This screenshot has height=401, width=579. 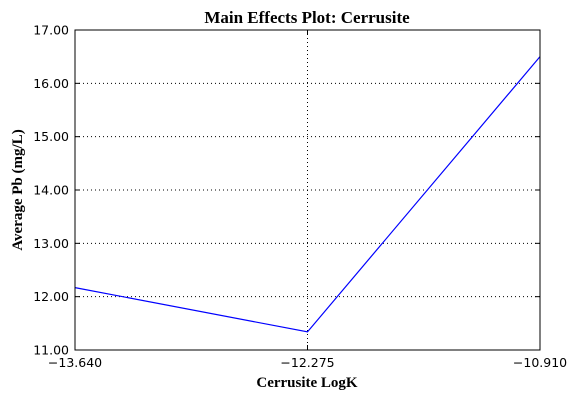 What do you see at coordinates (75, 362) in the screenshot?
I see `x-tick-label: −13.640` at bounding box center [75, 362].